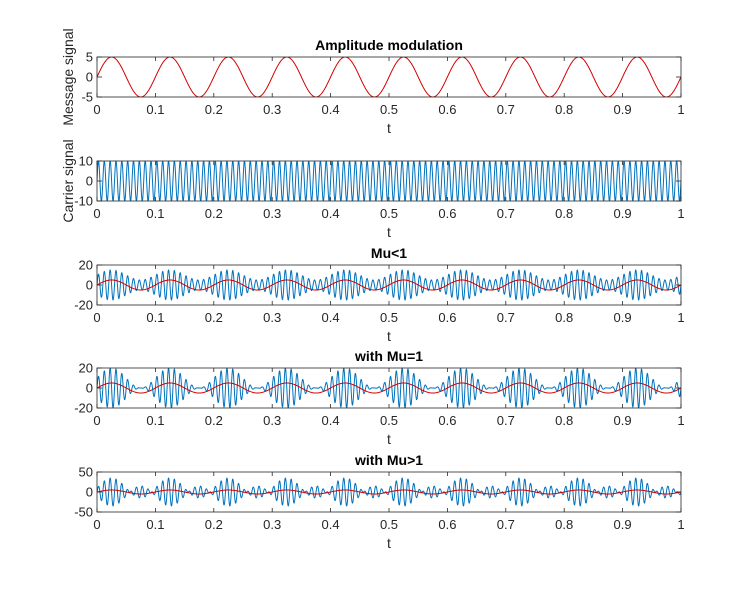 This screenshot has height=599, width=754. I want to click on y-axis-label: Carrier signal, so click(68, 180).